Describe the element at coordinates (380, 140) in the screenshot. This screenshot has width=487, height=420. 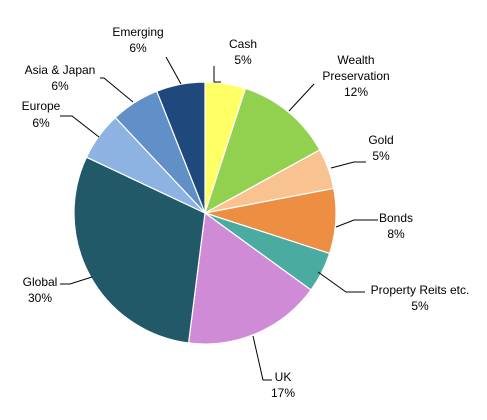
I see `slice-label-name: Gold` at that location.